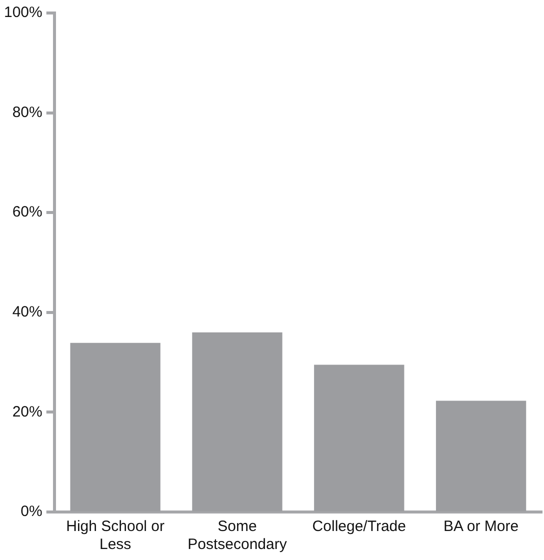  I want to click on y-tick-label: 100%, so click(23, 13).